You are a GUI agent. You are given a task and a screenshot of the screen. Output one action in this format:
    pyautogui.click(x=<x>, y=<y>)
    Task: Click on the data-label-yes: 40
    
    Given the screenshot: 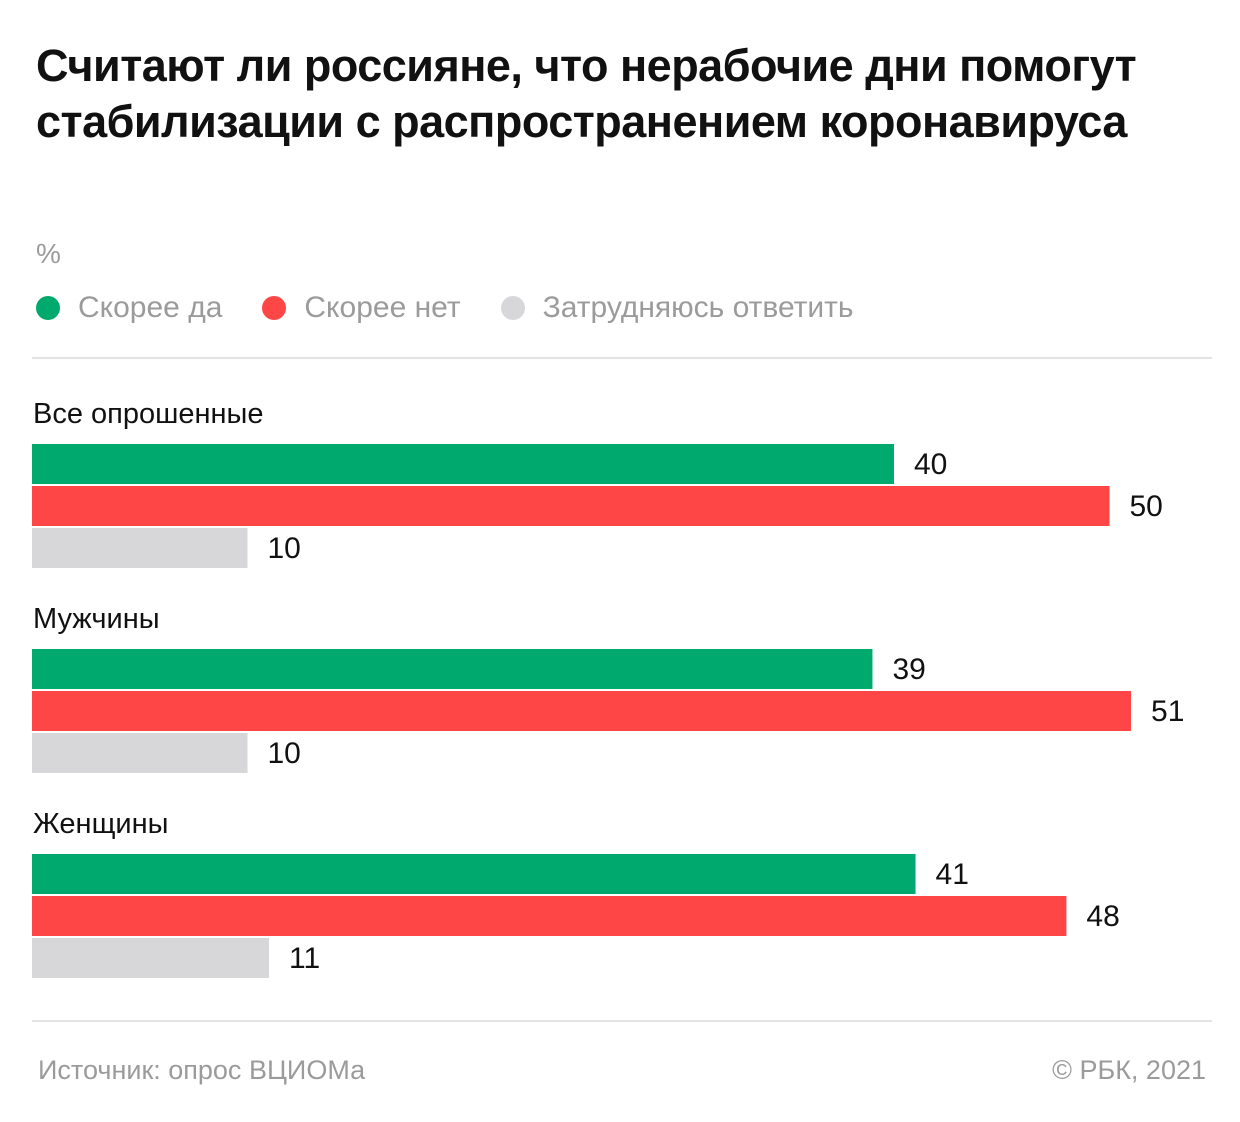 What is the action you would take?
    pyautogui.click(x=930, y=464)
    